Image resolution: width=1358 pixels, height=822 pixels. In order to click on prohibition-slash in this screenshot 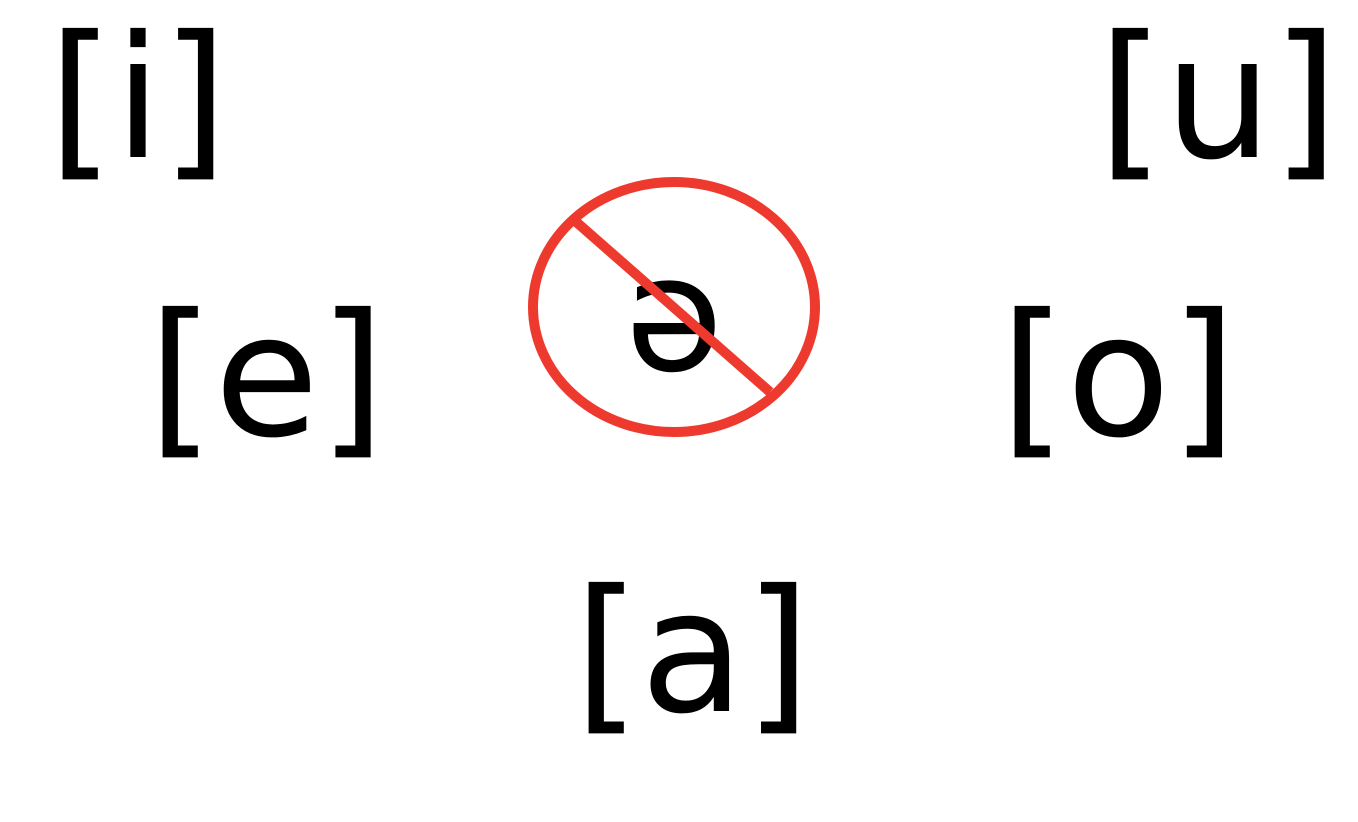, I will do `click(672, 306)`.